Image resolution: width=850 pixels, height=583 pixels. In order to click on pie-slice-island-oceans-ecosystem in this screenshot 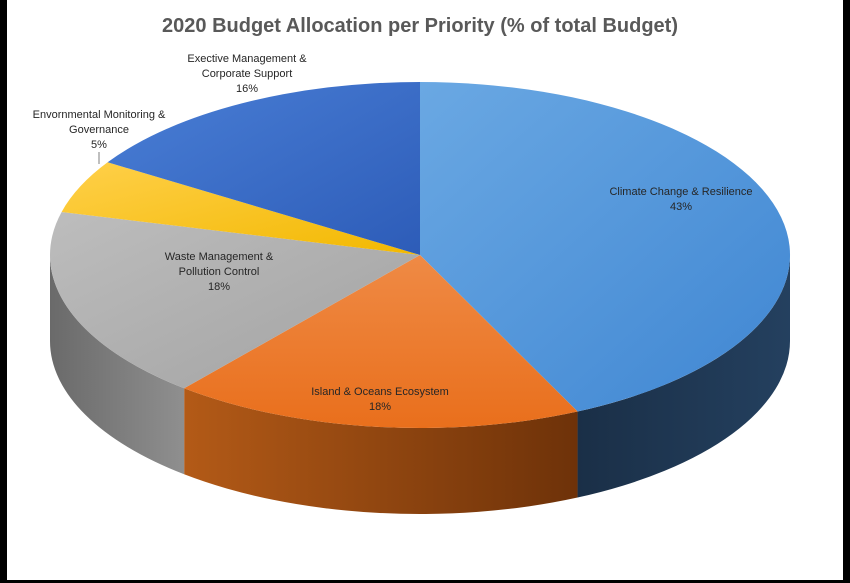, I will do `click(381, 342)`.